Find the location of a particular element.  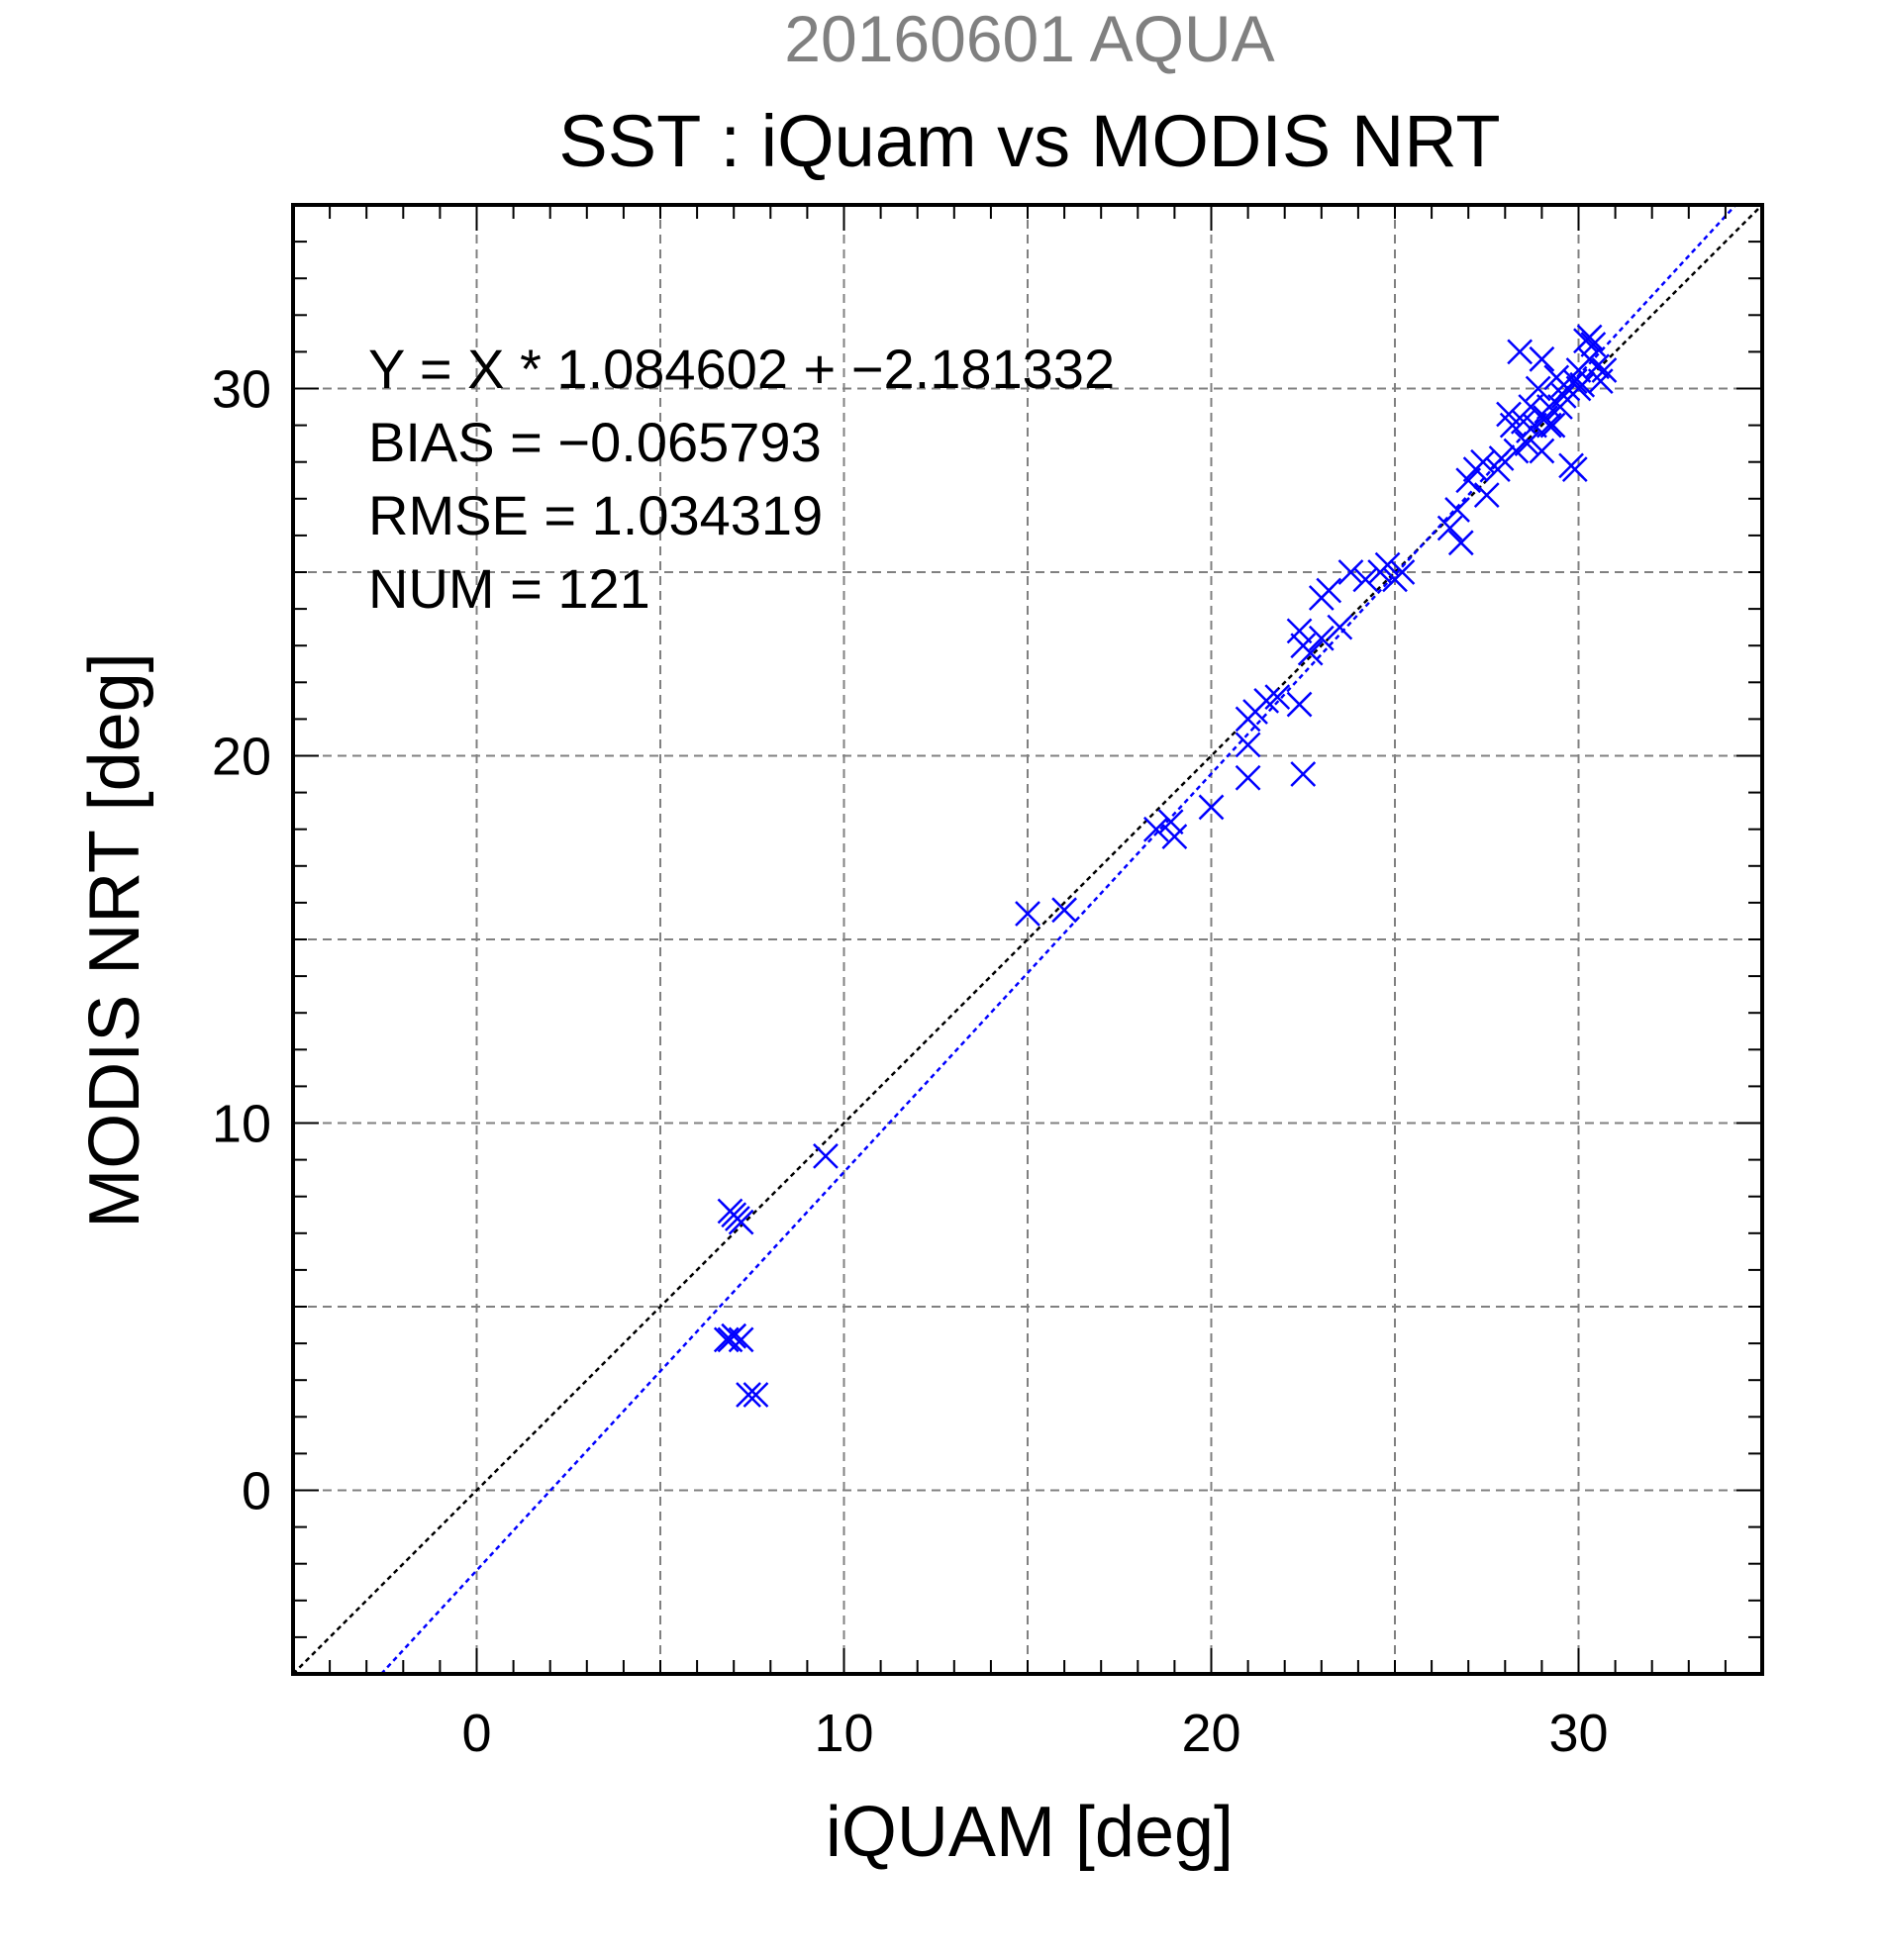

chart-subtitle: 20160601 AQUA is located at coordinates (1029, 38).